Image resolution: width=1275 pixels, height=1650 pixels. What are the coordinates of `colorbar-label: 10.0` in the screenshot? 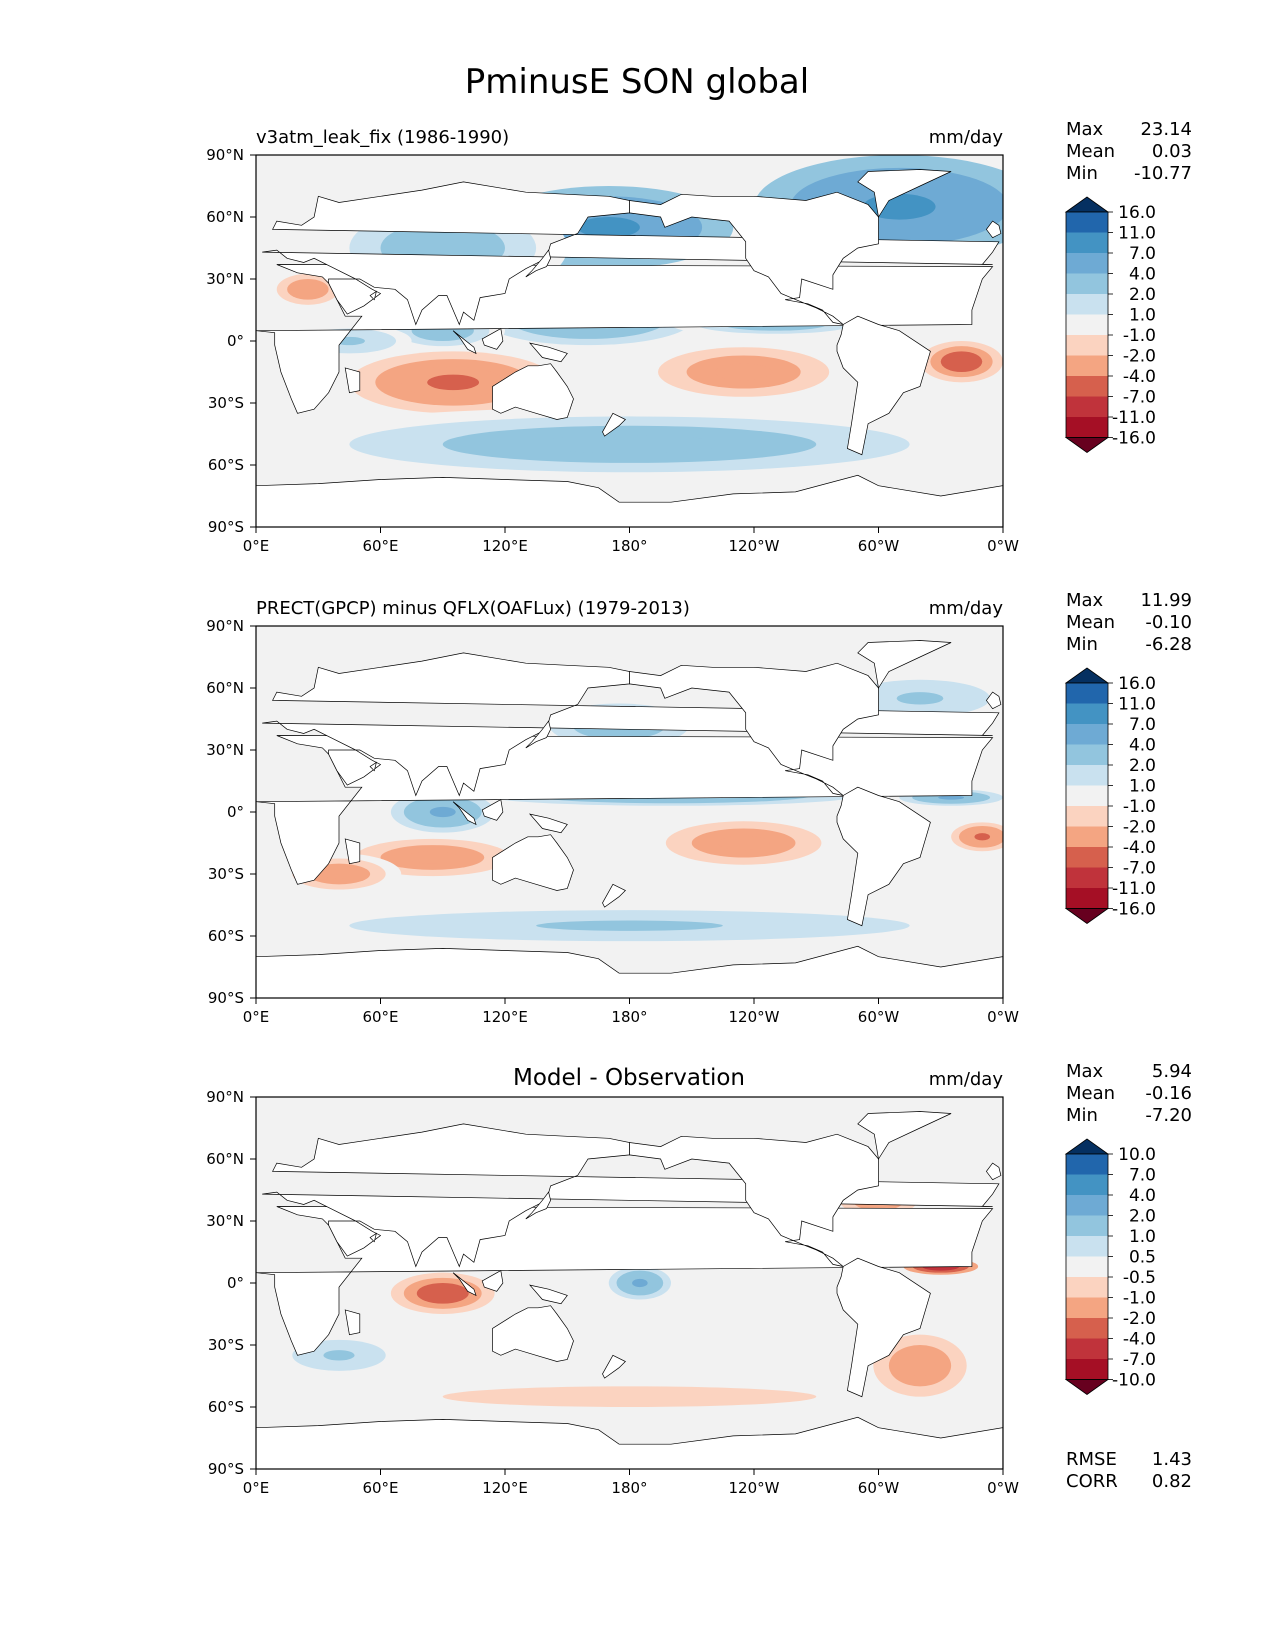 It's located at (1137, 1155).